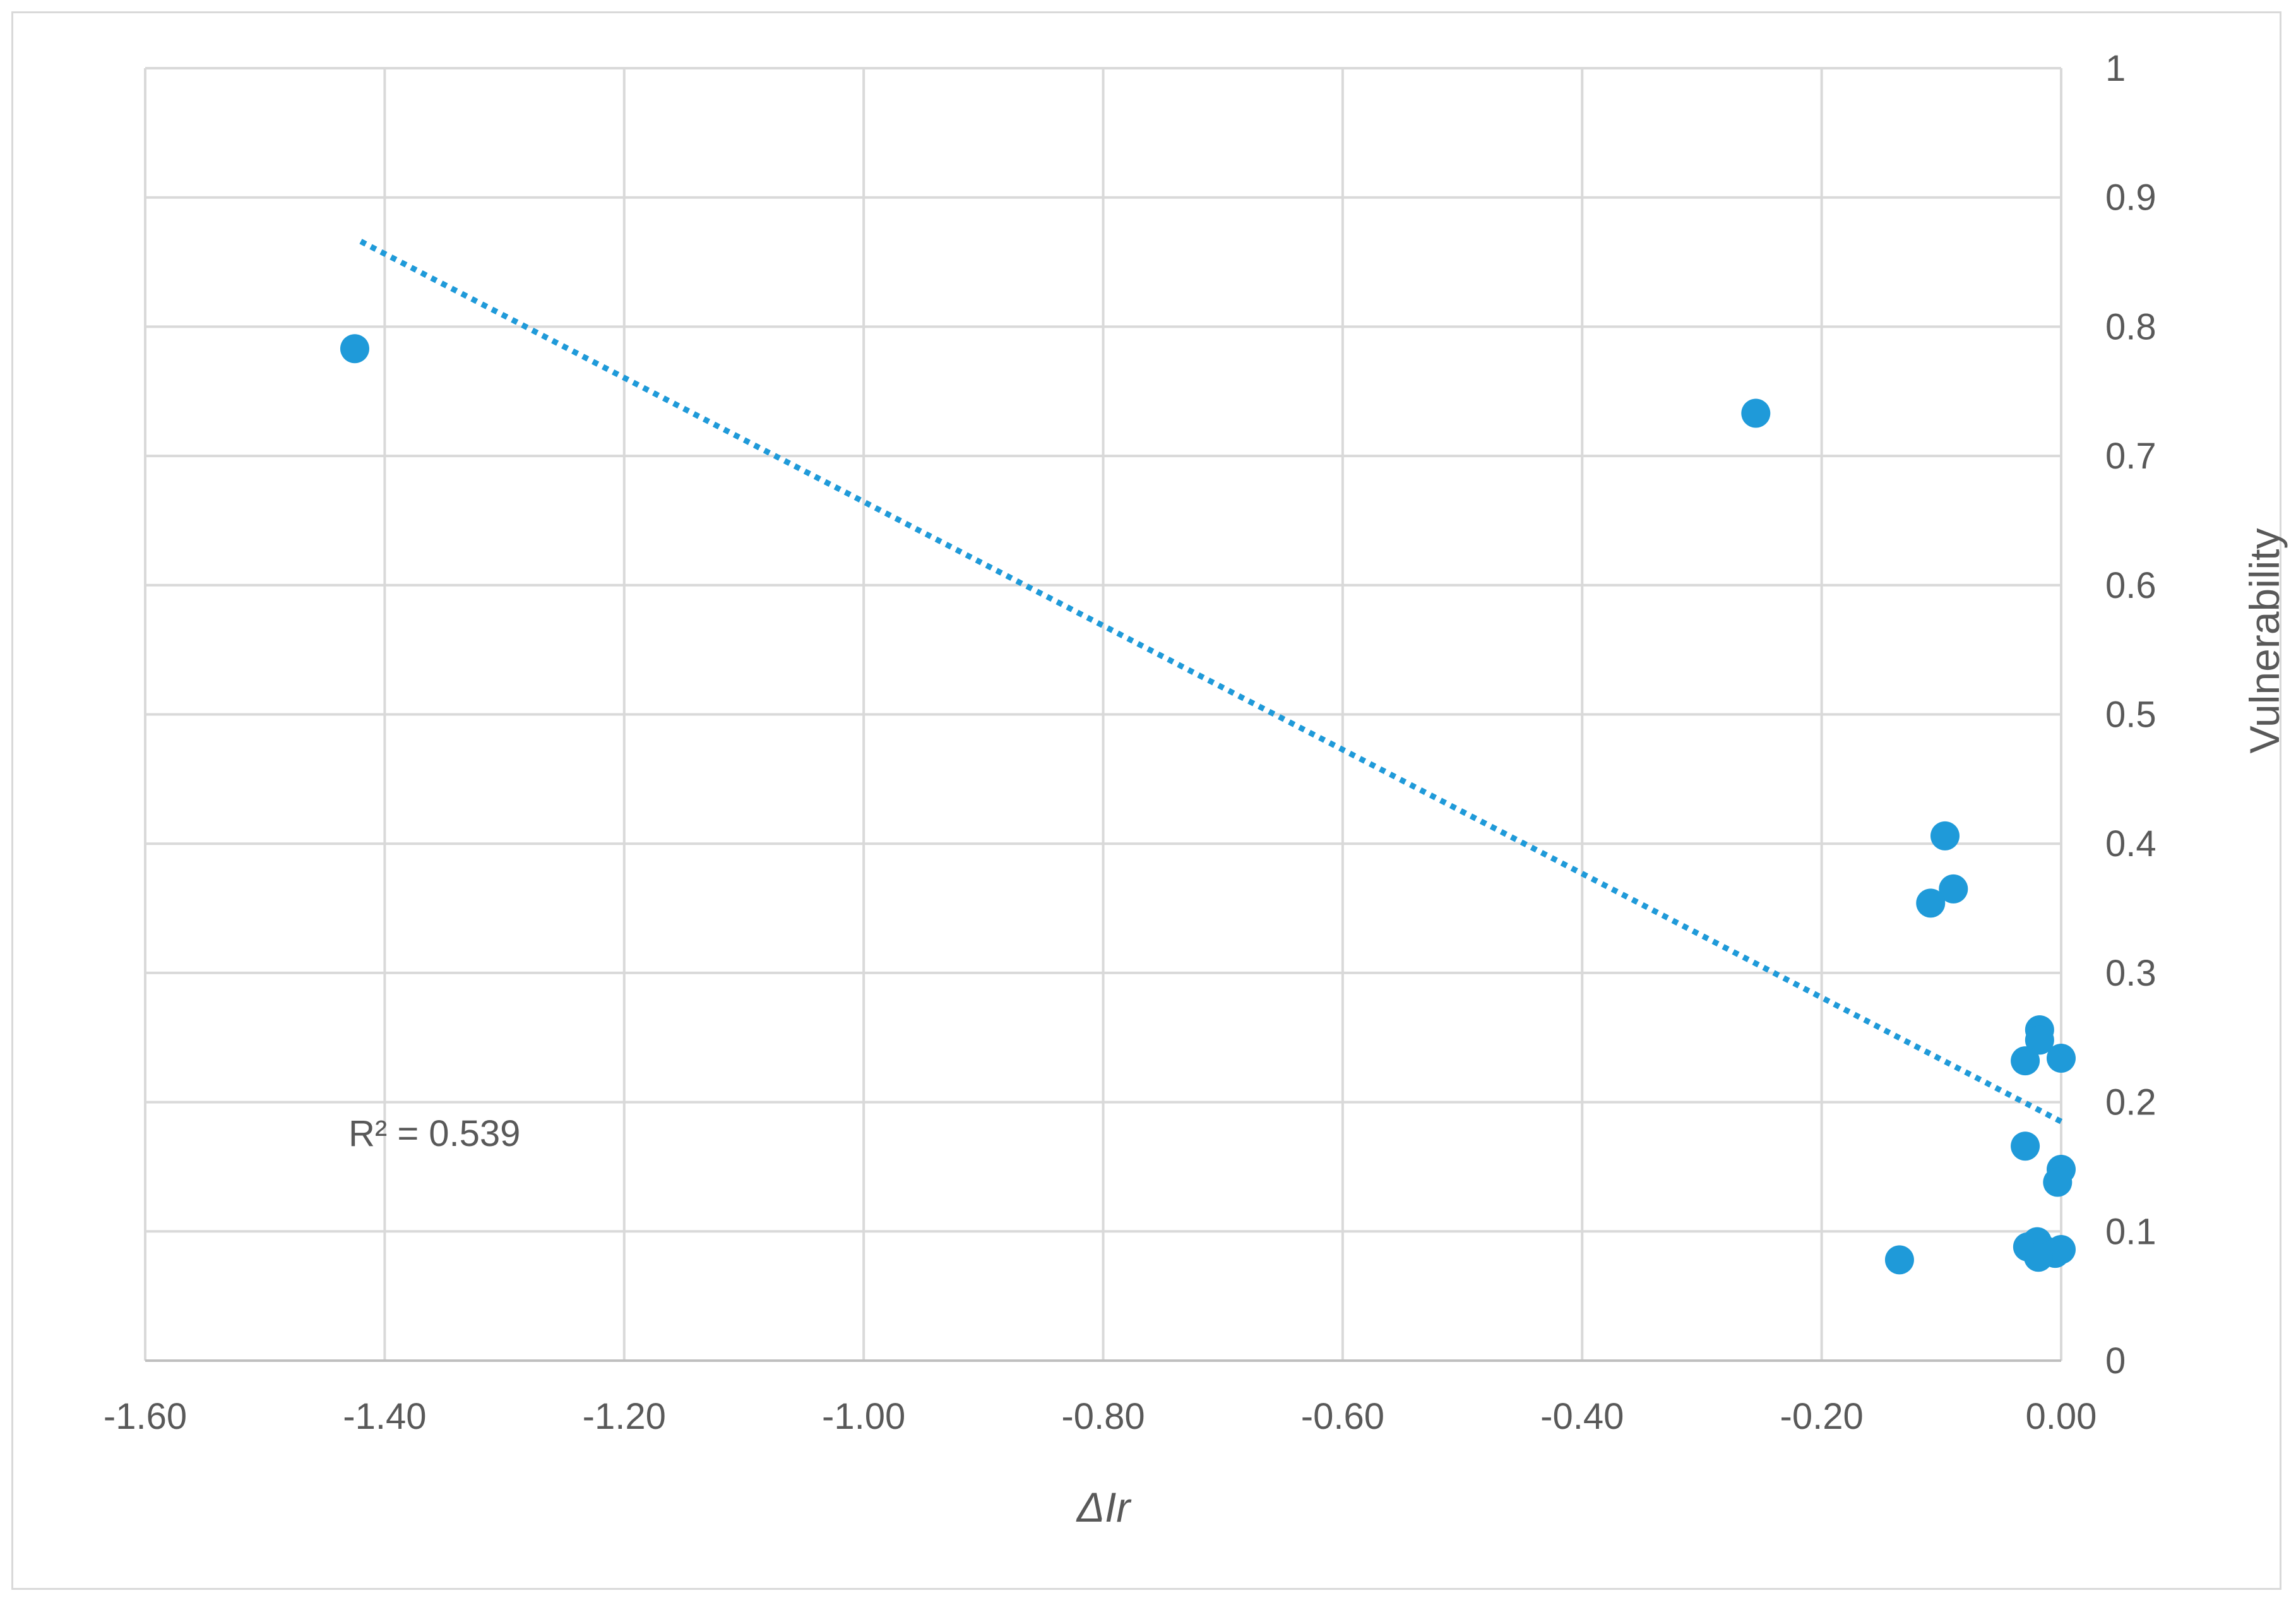 This screenshot has width=2296, height=1605. I want to click on r-squared-label: R² = 0.539, so click(434, 1133).